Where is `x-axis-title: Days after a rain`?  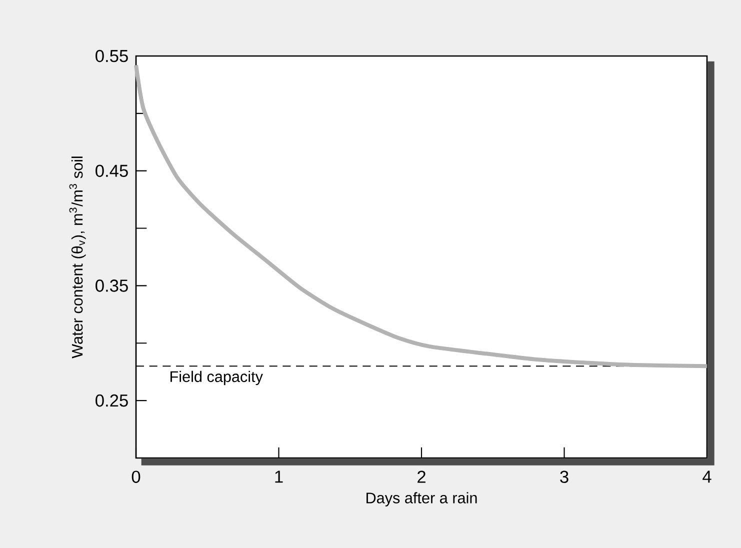 x-axis-title: Days after a rain is located at coordinates (421, 499).